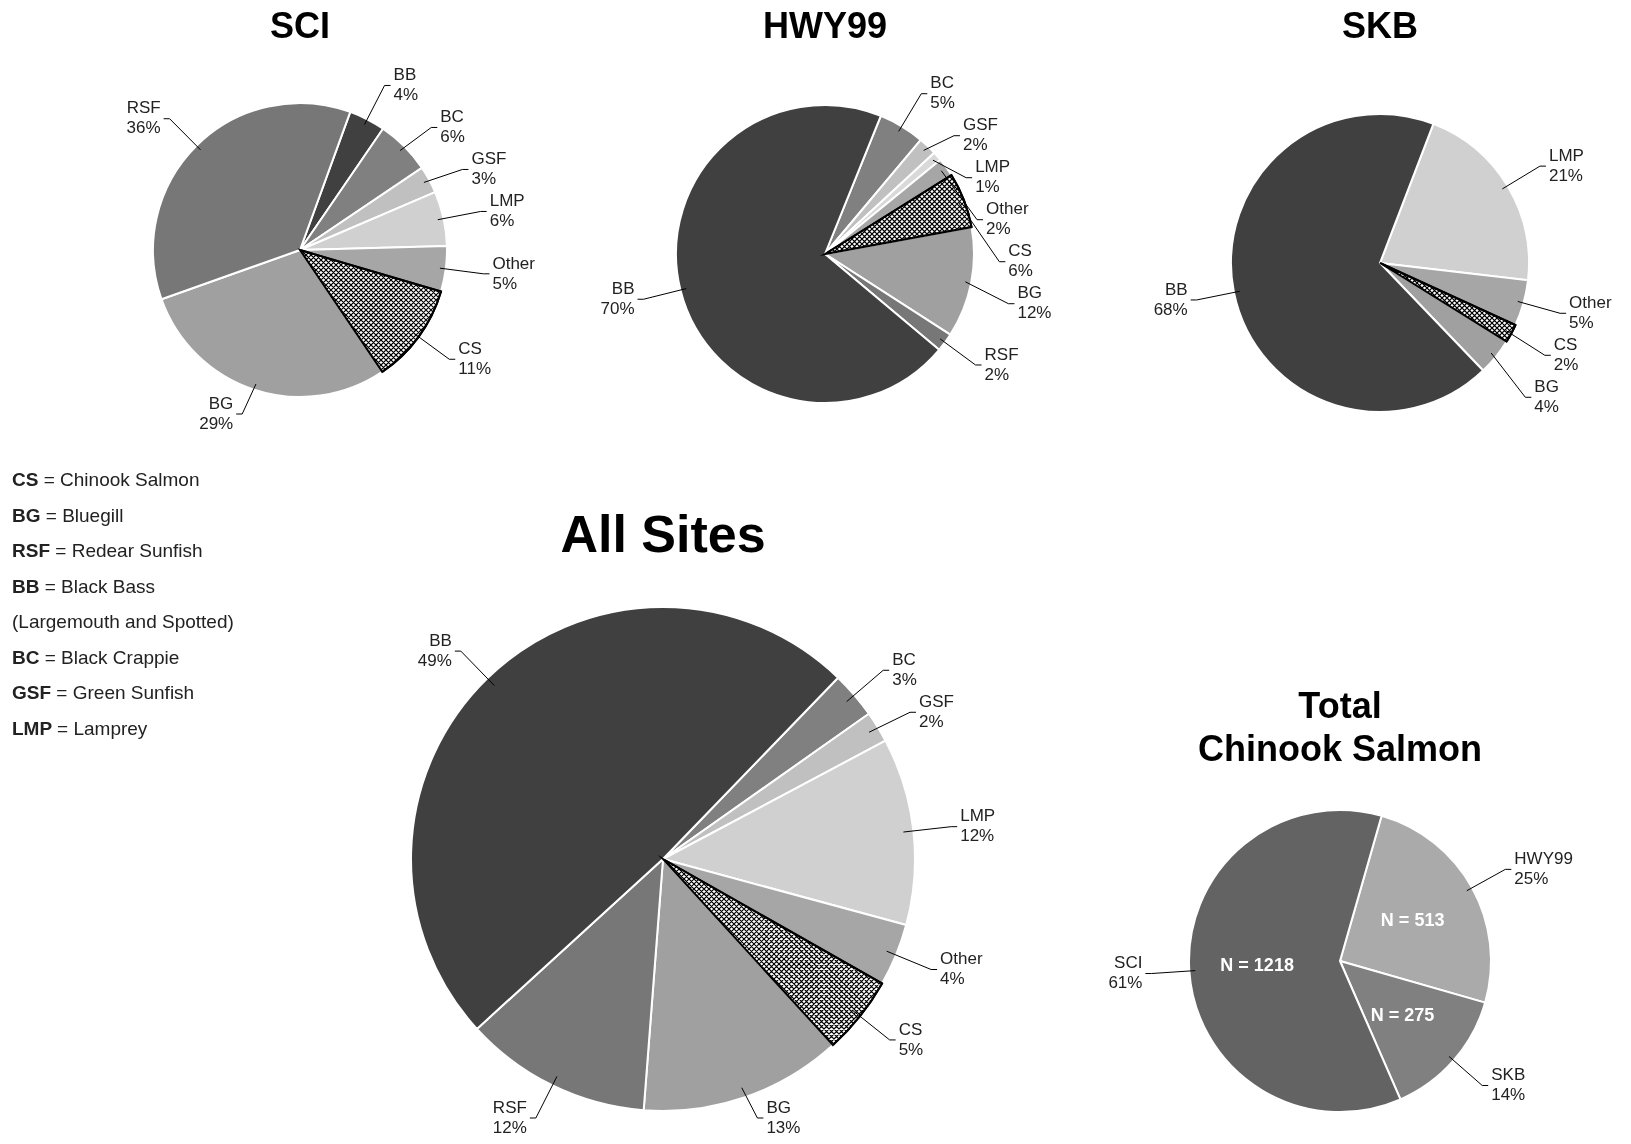  Describe the element at coordinates (475, 368) in the screenshot. I see `data-label: 11%` at that location.